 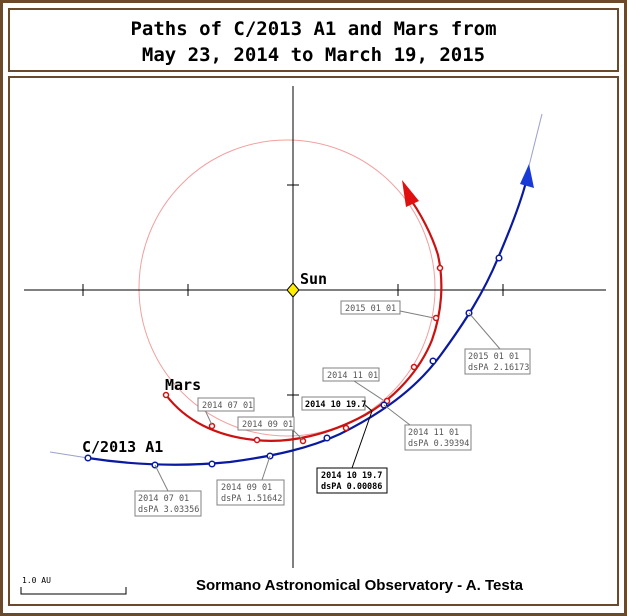 I want to click on mars-label-box-2015-01-01: 2015 01 01, so click(x=387, y=309).